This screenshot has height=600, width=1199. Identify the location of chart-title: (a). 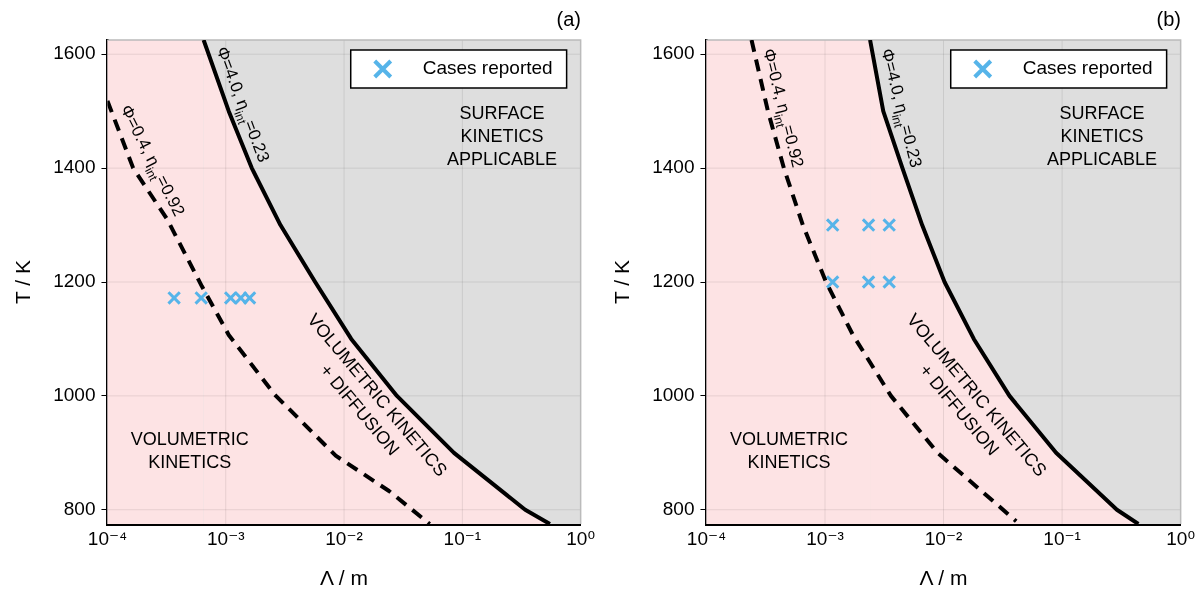
(568, 18).